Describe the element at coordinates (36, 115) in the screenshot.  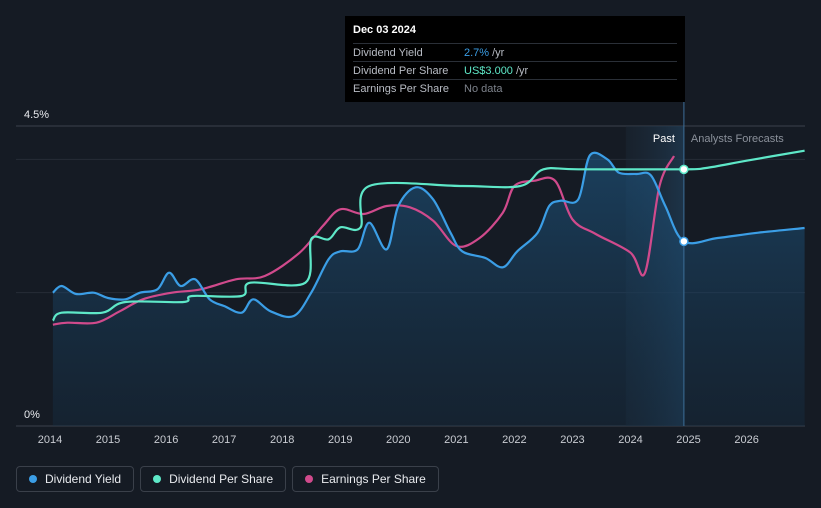
I see `y-axis-top-label: 4.5%` at that location.